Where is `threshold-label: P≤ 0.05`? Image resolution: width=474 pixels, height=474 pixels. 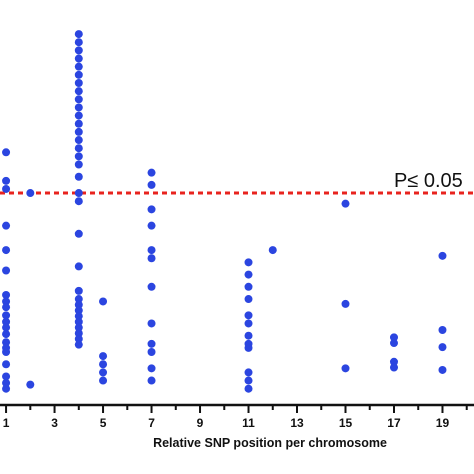
threshold-label: P≤ 0.05 is located at coordinates (428, 181).